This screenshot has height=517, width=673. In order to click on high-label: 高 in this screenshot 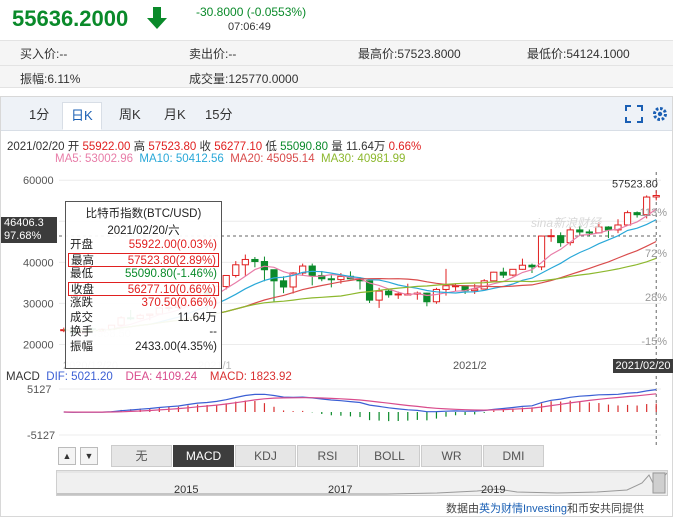, I will do `click(139, 147)`.